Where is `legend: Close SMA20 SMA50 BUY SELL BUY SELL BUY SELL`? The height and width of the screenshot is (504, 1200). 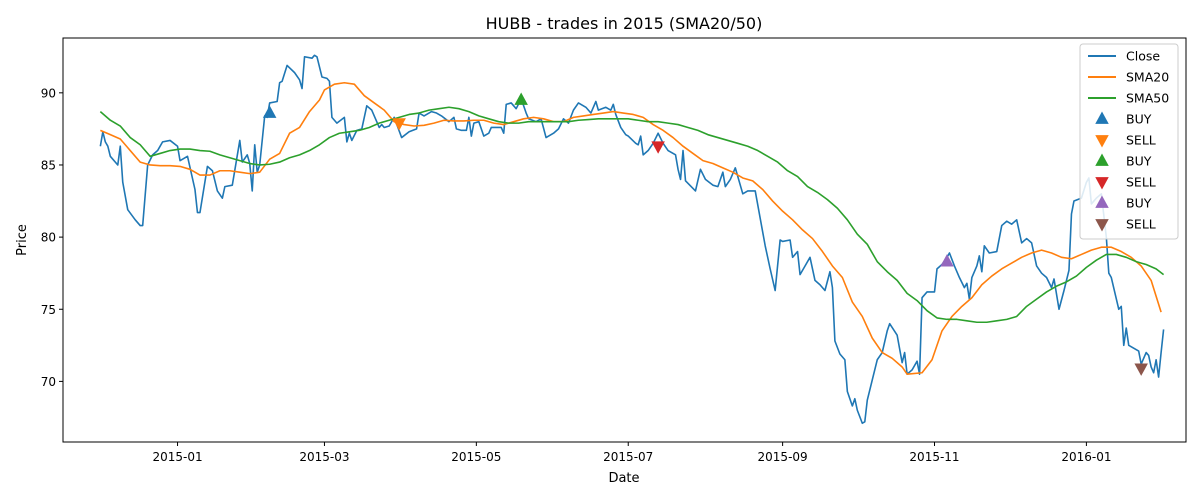 legend: Close SMA20 SMA50 BUY SELL BUY SELL BUY SELL is located at coordinates (1129, 141).